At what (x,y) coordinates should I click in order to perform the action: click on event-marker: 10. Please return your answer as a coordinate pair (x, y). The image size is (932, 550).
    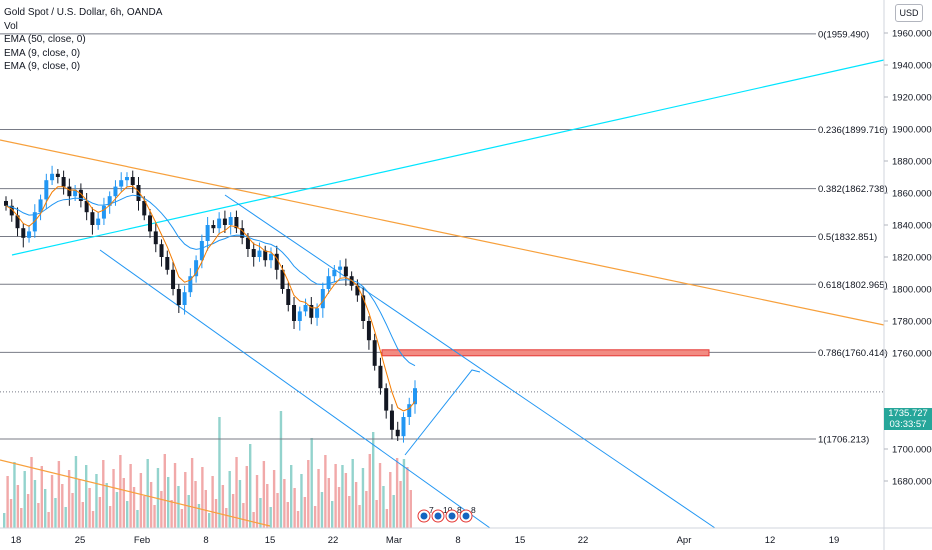
    Looking at the image, I should click on (442, 514).